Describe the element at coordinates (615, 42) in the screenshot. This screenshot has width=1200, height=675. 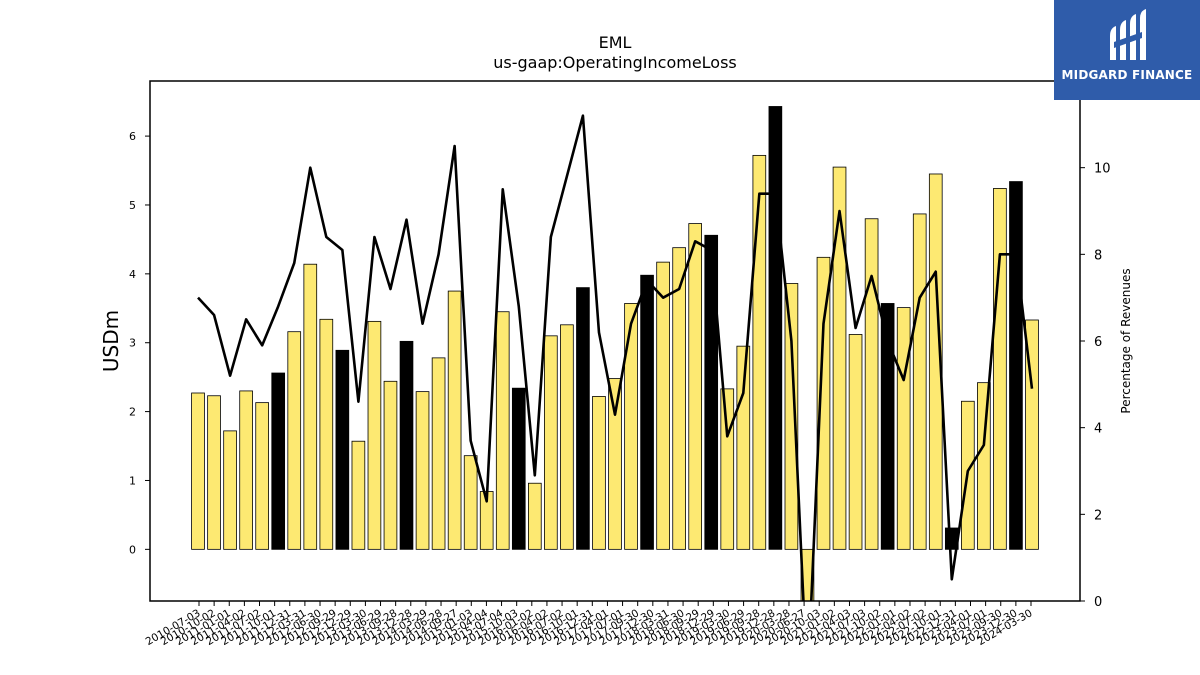
I see `chart-title: EML` at that location.